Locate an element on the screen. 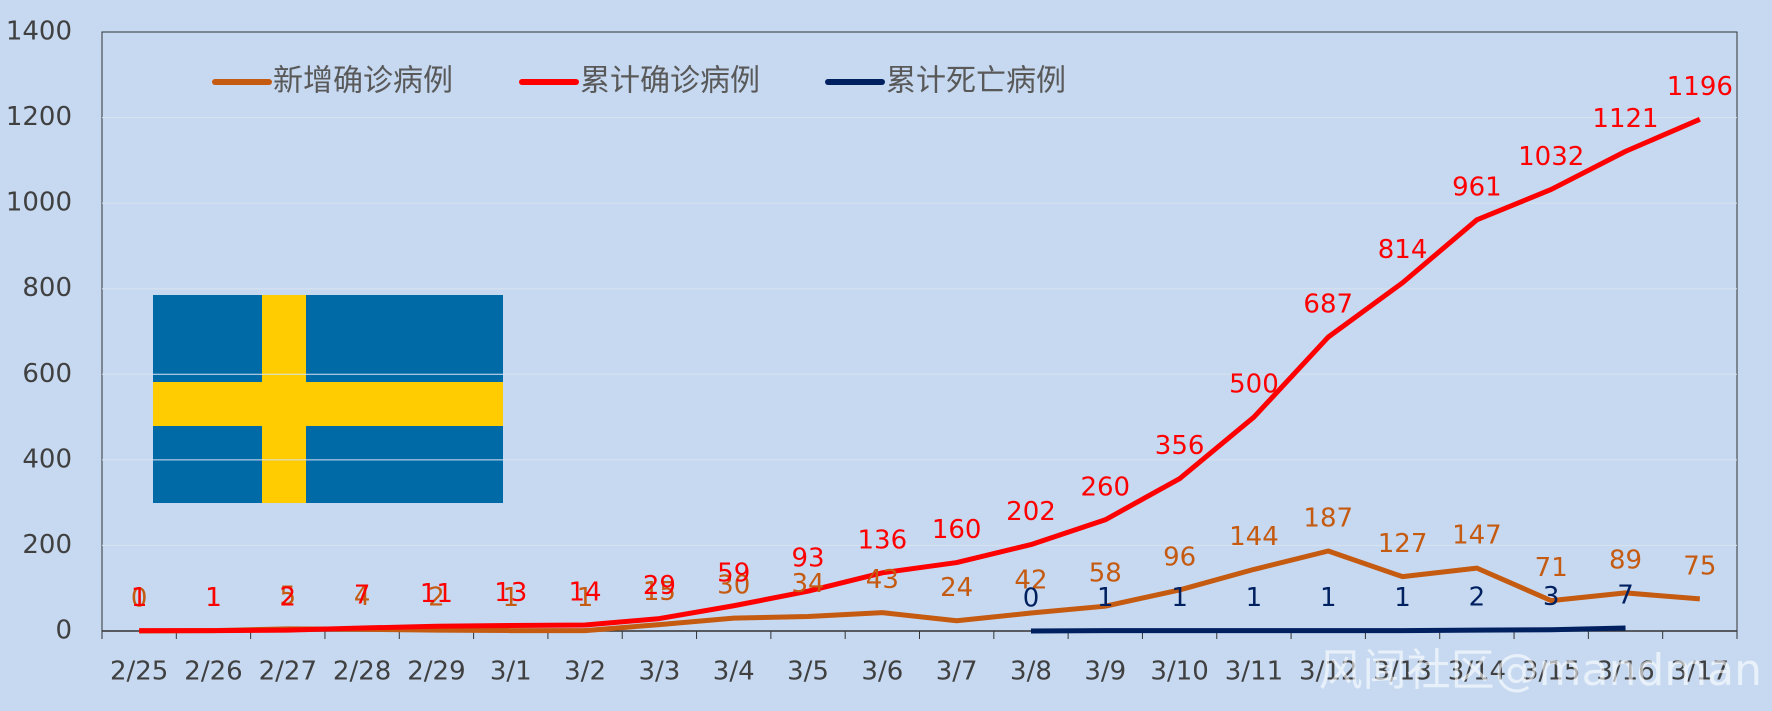 This screenshot has height=711, width=1772. legend-label: 累计死亡病例 is located at coordinates (976, 81).